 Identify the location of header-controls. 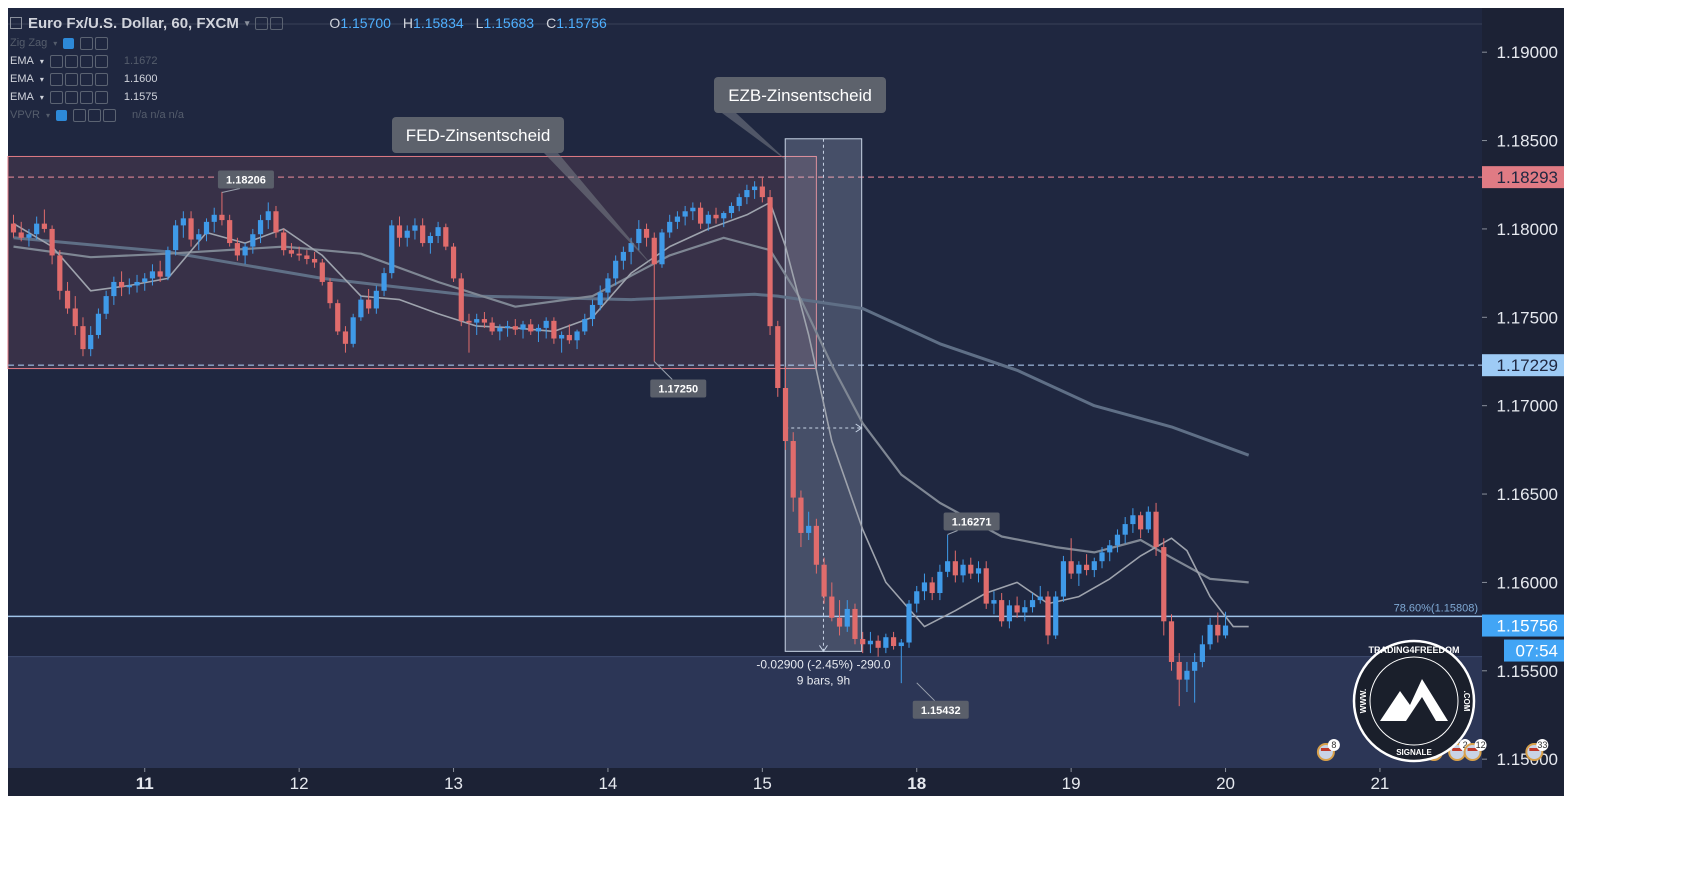
(269, 23).